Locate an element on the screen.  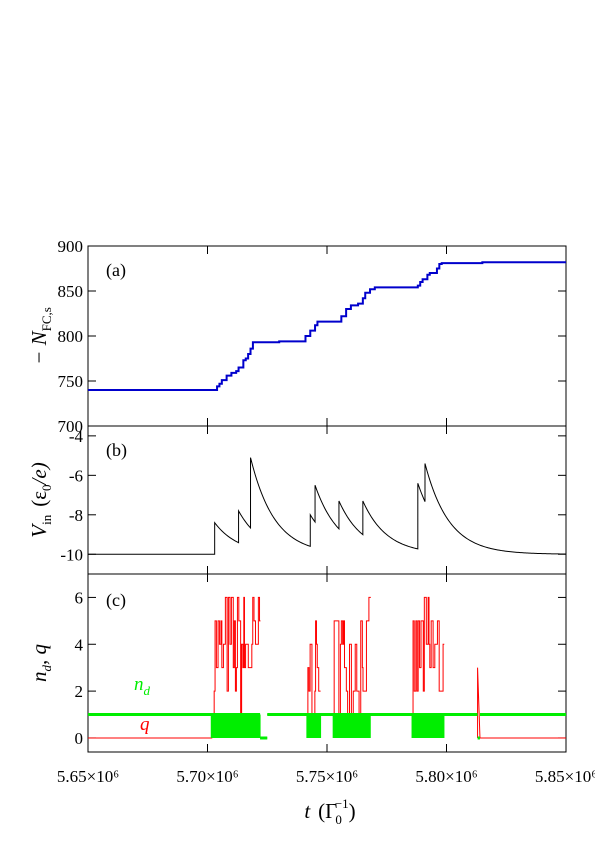
y-tick-label: -4 is located at coordinates (76, 436).